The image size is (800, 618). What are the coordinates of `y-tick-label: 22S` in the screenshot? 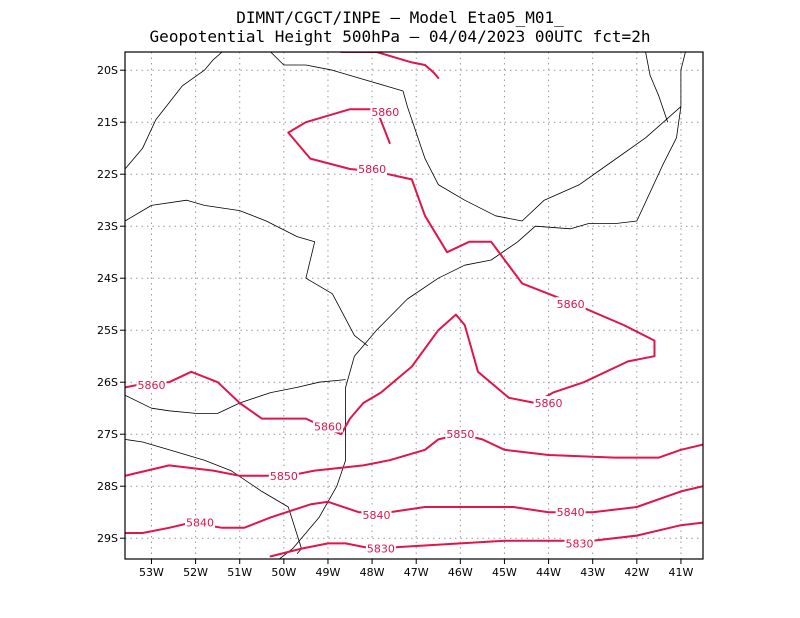 It's located at (107, 174).